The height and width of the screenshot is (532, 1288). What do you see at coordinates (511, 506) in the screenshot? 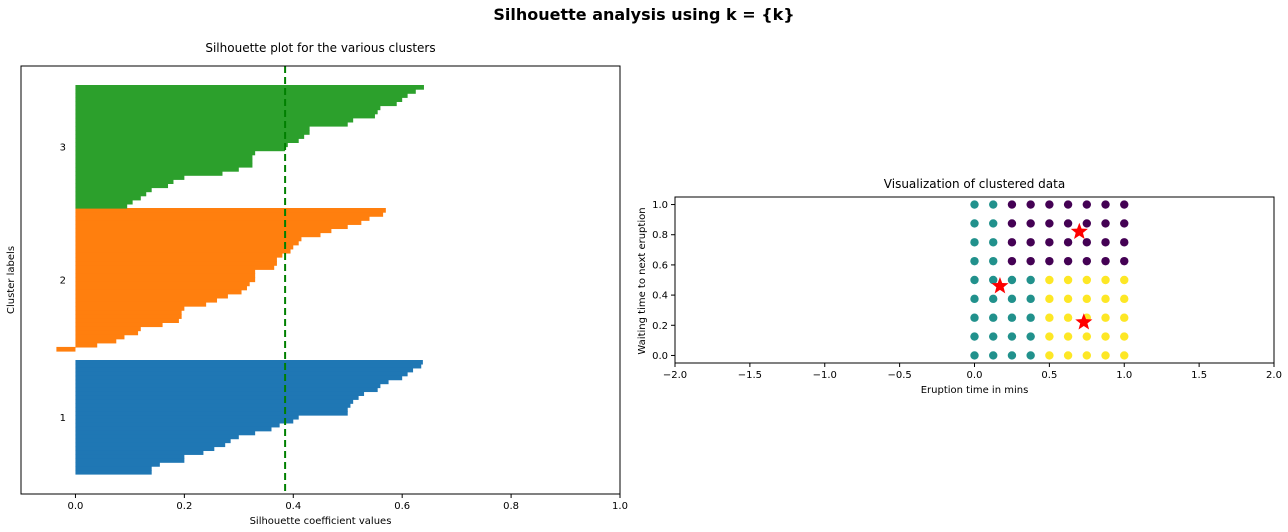
I see `silhouette-x-tick-label: 0.8` at bounding box center [511, 506].